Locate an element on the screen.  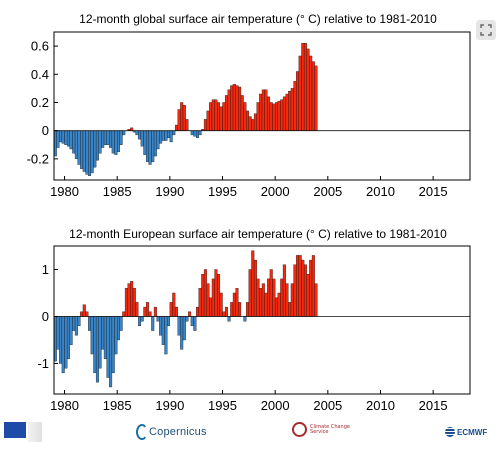
y-tick-label: 0 is located at coordinates (45, 316).